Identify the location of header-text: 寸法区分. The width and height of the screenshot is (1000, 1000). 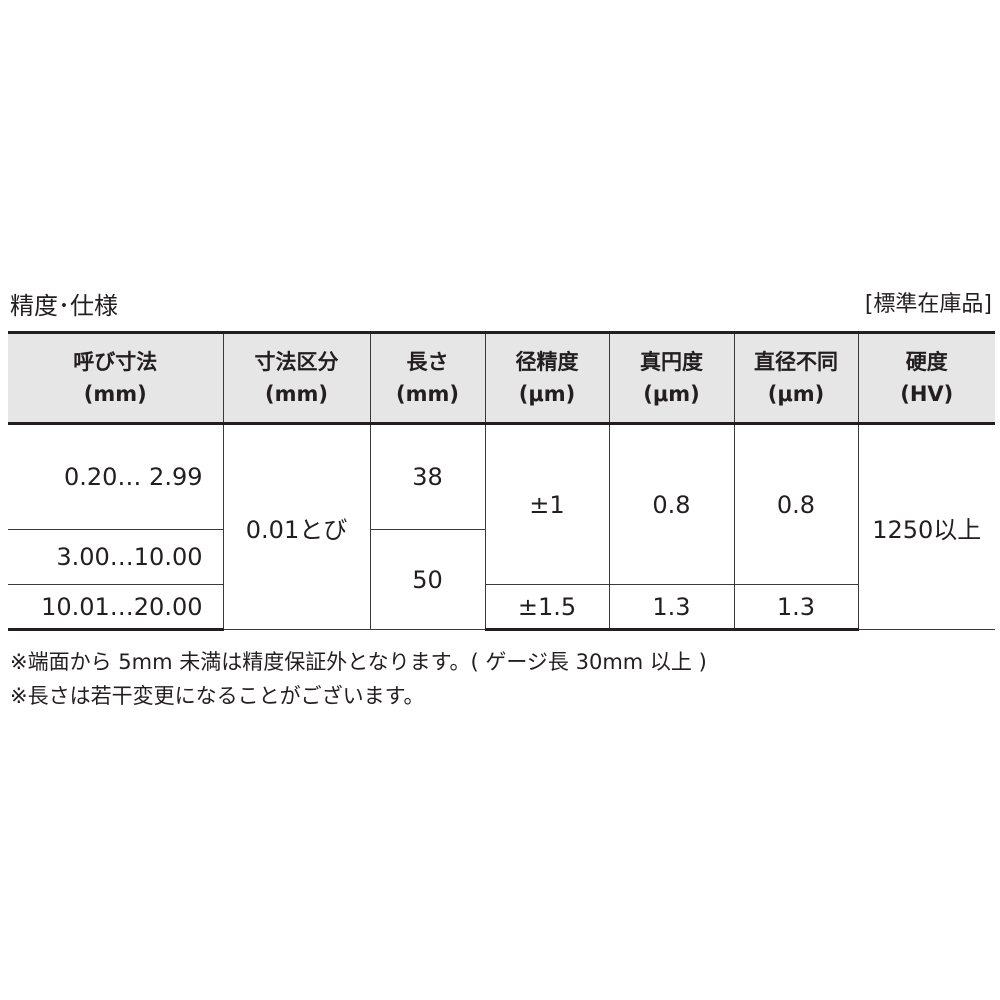
(296, 362).